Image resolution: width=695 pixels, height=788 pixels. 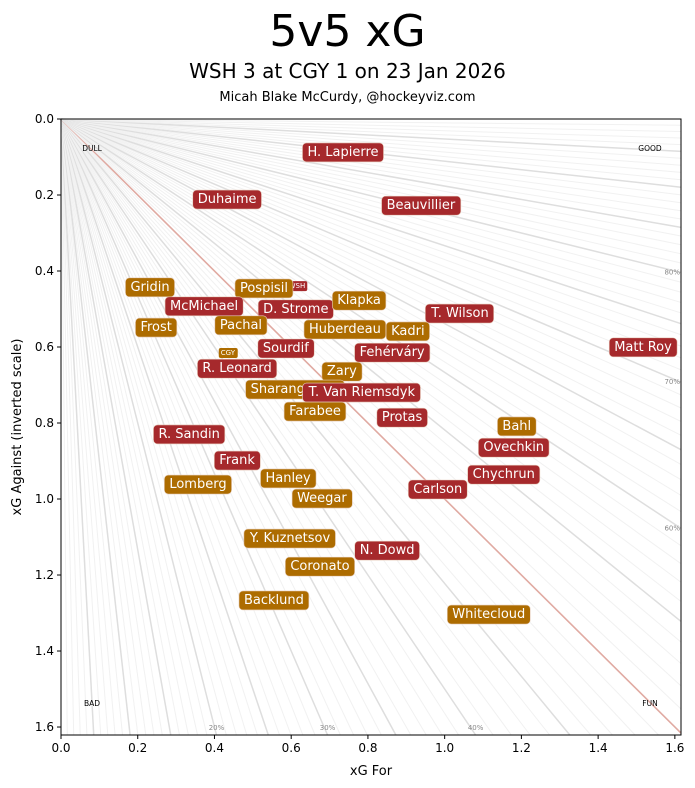 I want to click on player-name: Lomberg, so click(x=197, y=484).